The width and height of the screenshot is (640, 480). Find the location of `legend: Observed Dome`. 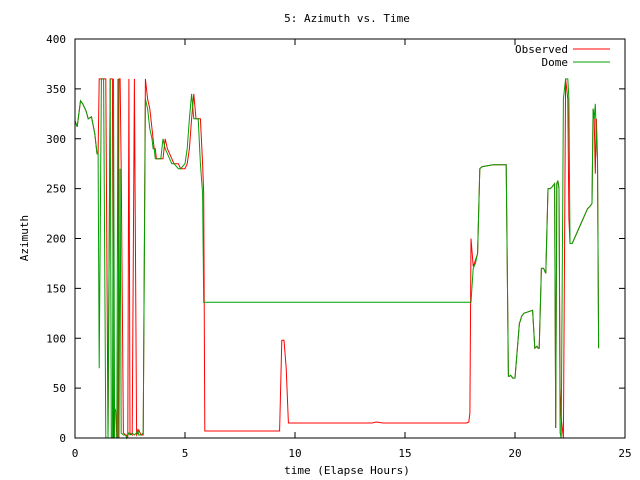

legend: Observed Dome is located at coordinates (562, 56).